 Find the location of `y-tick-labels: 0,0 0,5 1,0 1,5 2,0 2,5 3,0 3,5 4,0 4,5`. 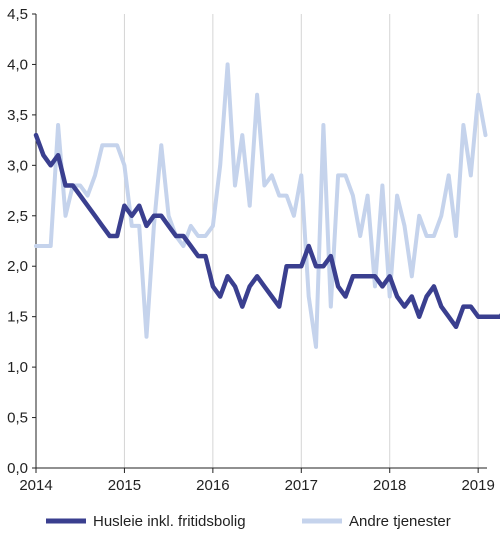

y-tick-labels: 0,0 0,5 1,0 1,5 2,0 2,5 3,0 3,5 4,0 4,5 is located at coordinates (17, 241).